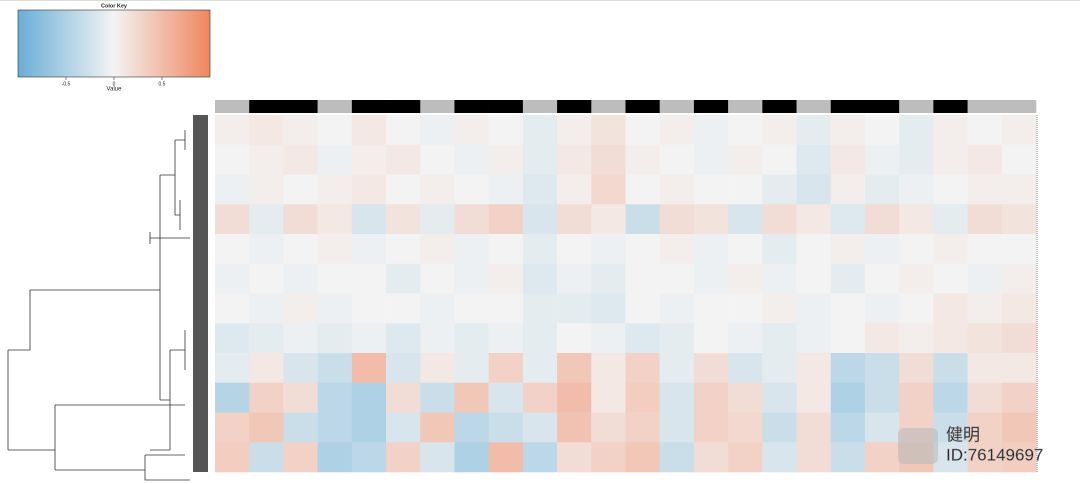 Image resolution: width=1080 pixels, height=484 pixels. Describe the element at coordinates (918, 446) in the screenshot. I see `watermark-icon` at that location.